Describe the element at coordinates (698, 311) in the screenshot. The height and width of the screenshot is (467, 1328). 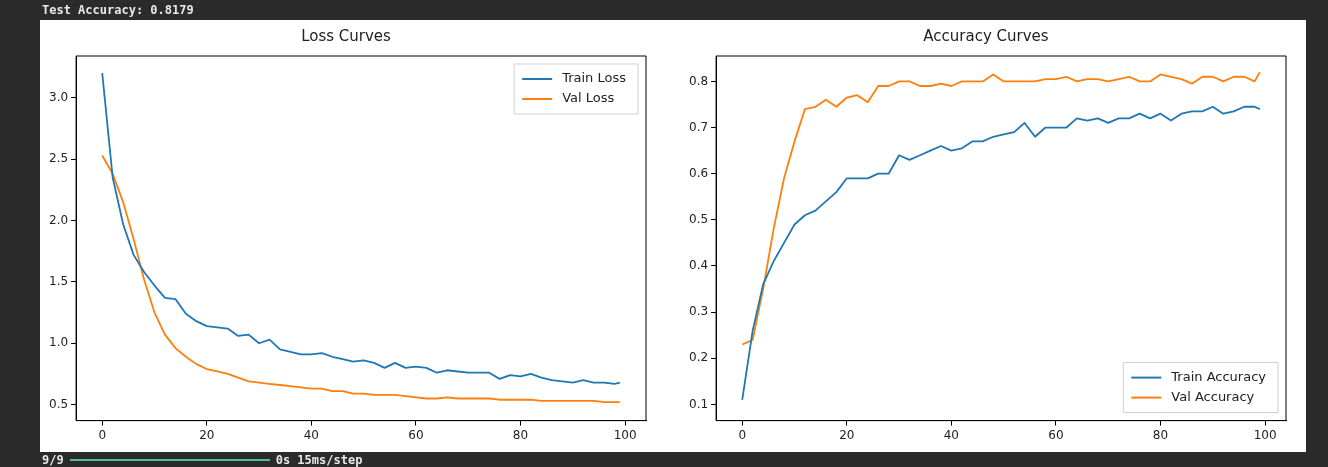
I see `y-tick-label: 0.3` at that location.